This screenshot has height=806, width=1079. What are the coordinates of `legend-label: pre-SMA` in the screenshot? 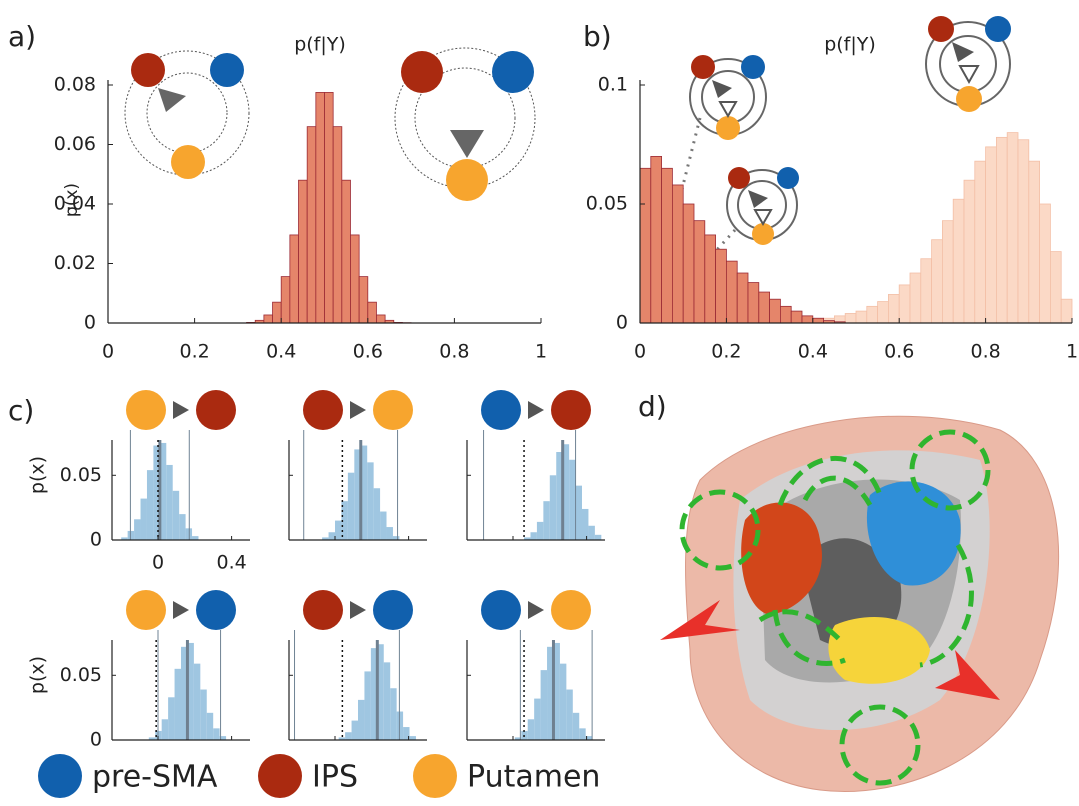 It's located at (155, 777).